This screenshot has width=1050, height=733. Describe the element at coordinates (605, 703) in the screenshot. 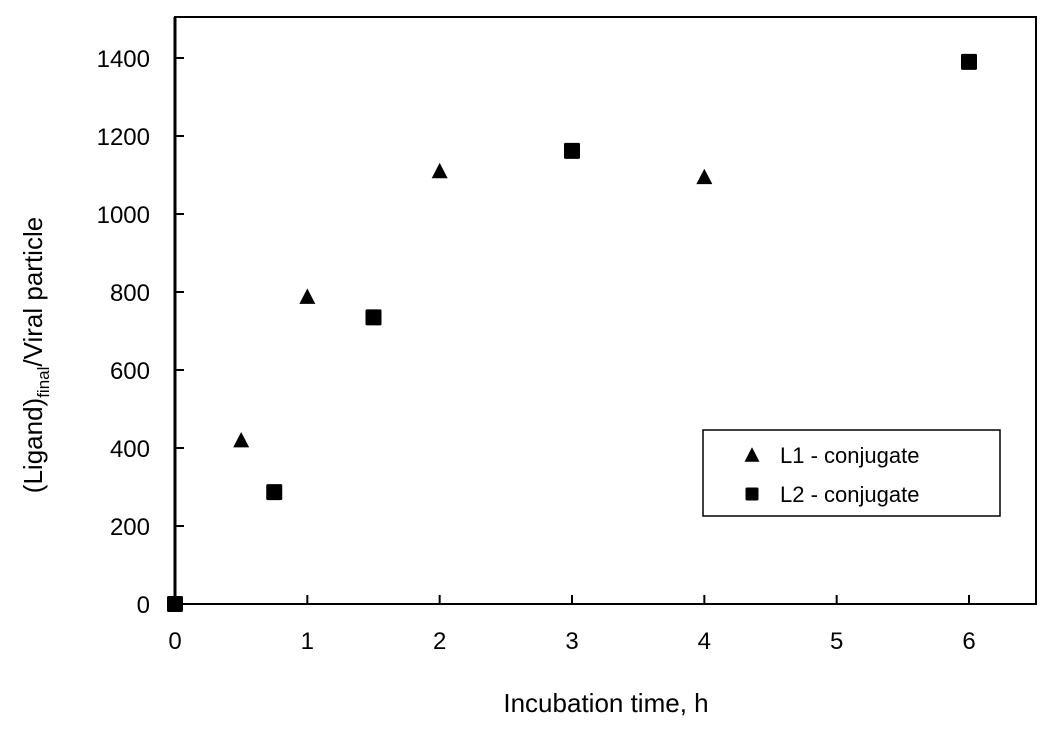

I see `x-axis-title: Incubation time, h` at that location.